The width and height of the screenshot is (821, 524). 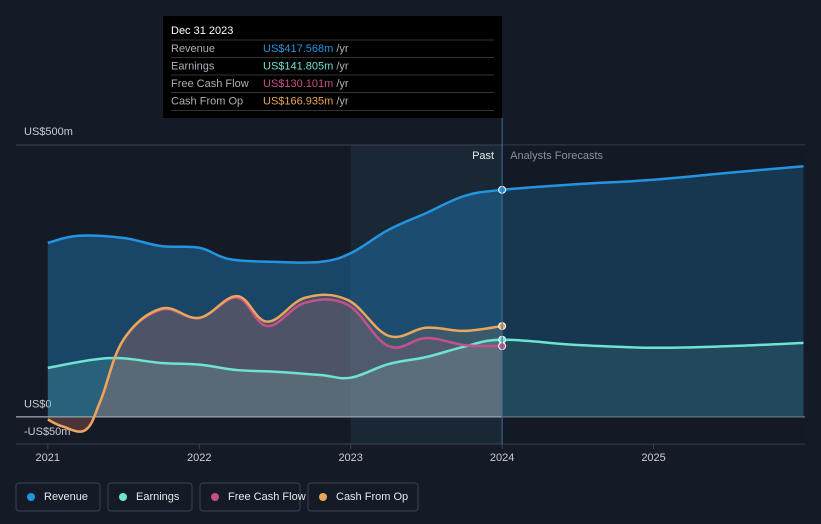 I want to click on tooltip-box, so click(x=332, y=67).